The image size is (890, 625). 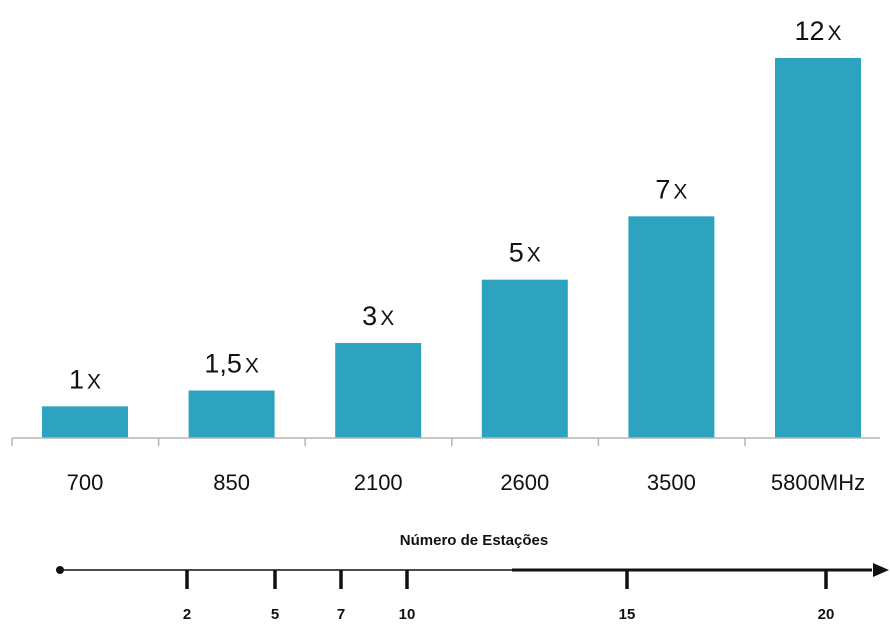 What do you see at coordinates (627, 614) in the screenshot?
I see `scale-tick-label: 15` at bounding box center [627, 614].